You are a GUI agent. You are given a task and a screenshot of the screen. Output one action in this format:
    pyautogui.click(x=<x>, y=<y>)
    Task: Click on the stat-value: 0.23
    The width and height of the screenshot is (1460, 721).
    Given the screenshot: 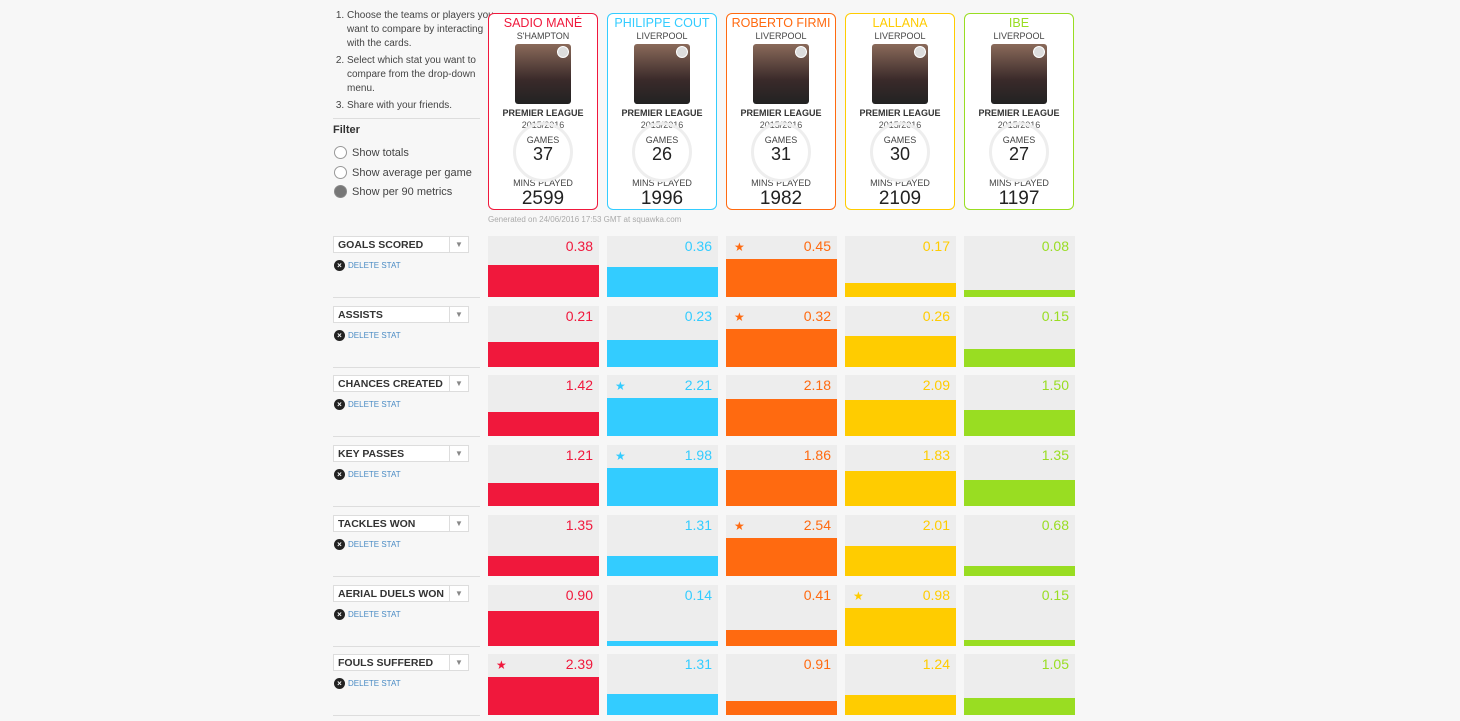 What is the action you would take?
    pyautogui.click(x=698, y=316)
    